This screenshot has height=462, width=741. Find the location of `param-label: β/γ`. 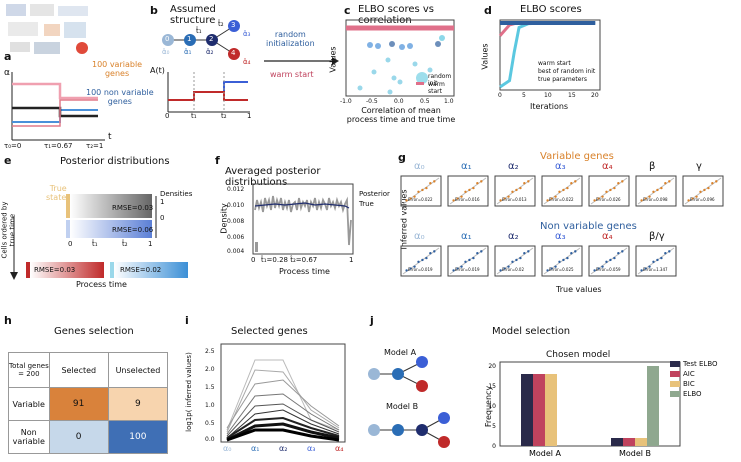

param-label: β/γ is located at coordinates (657, 236).